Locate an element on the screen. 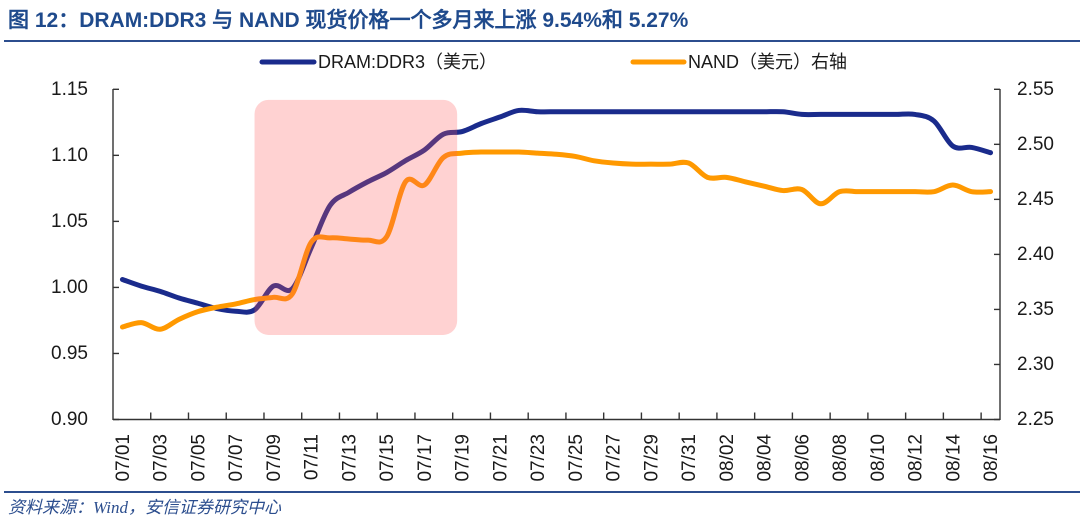 This screenshot has width=1080, height=524. y-left-tick-label: 1.15 is located at coordinates (69, 89).